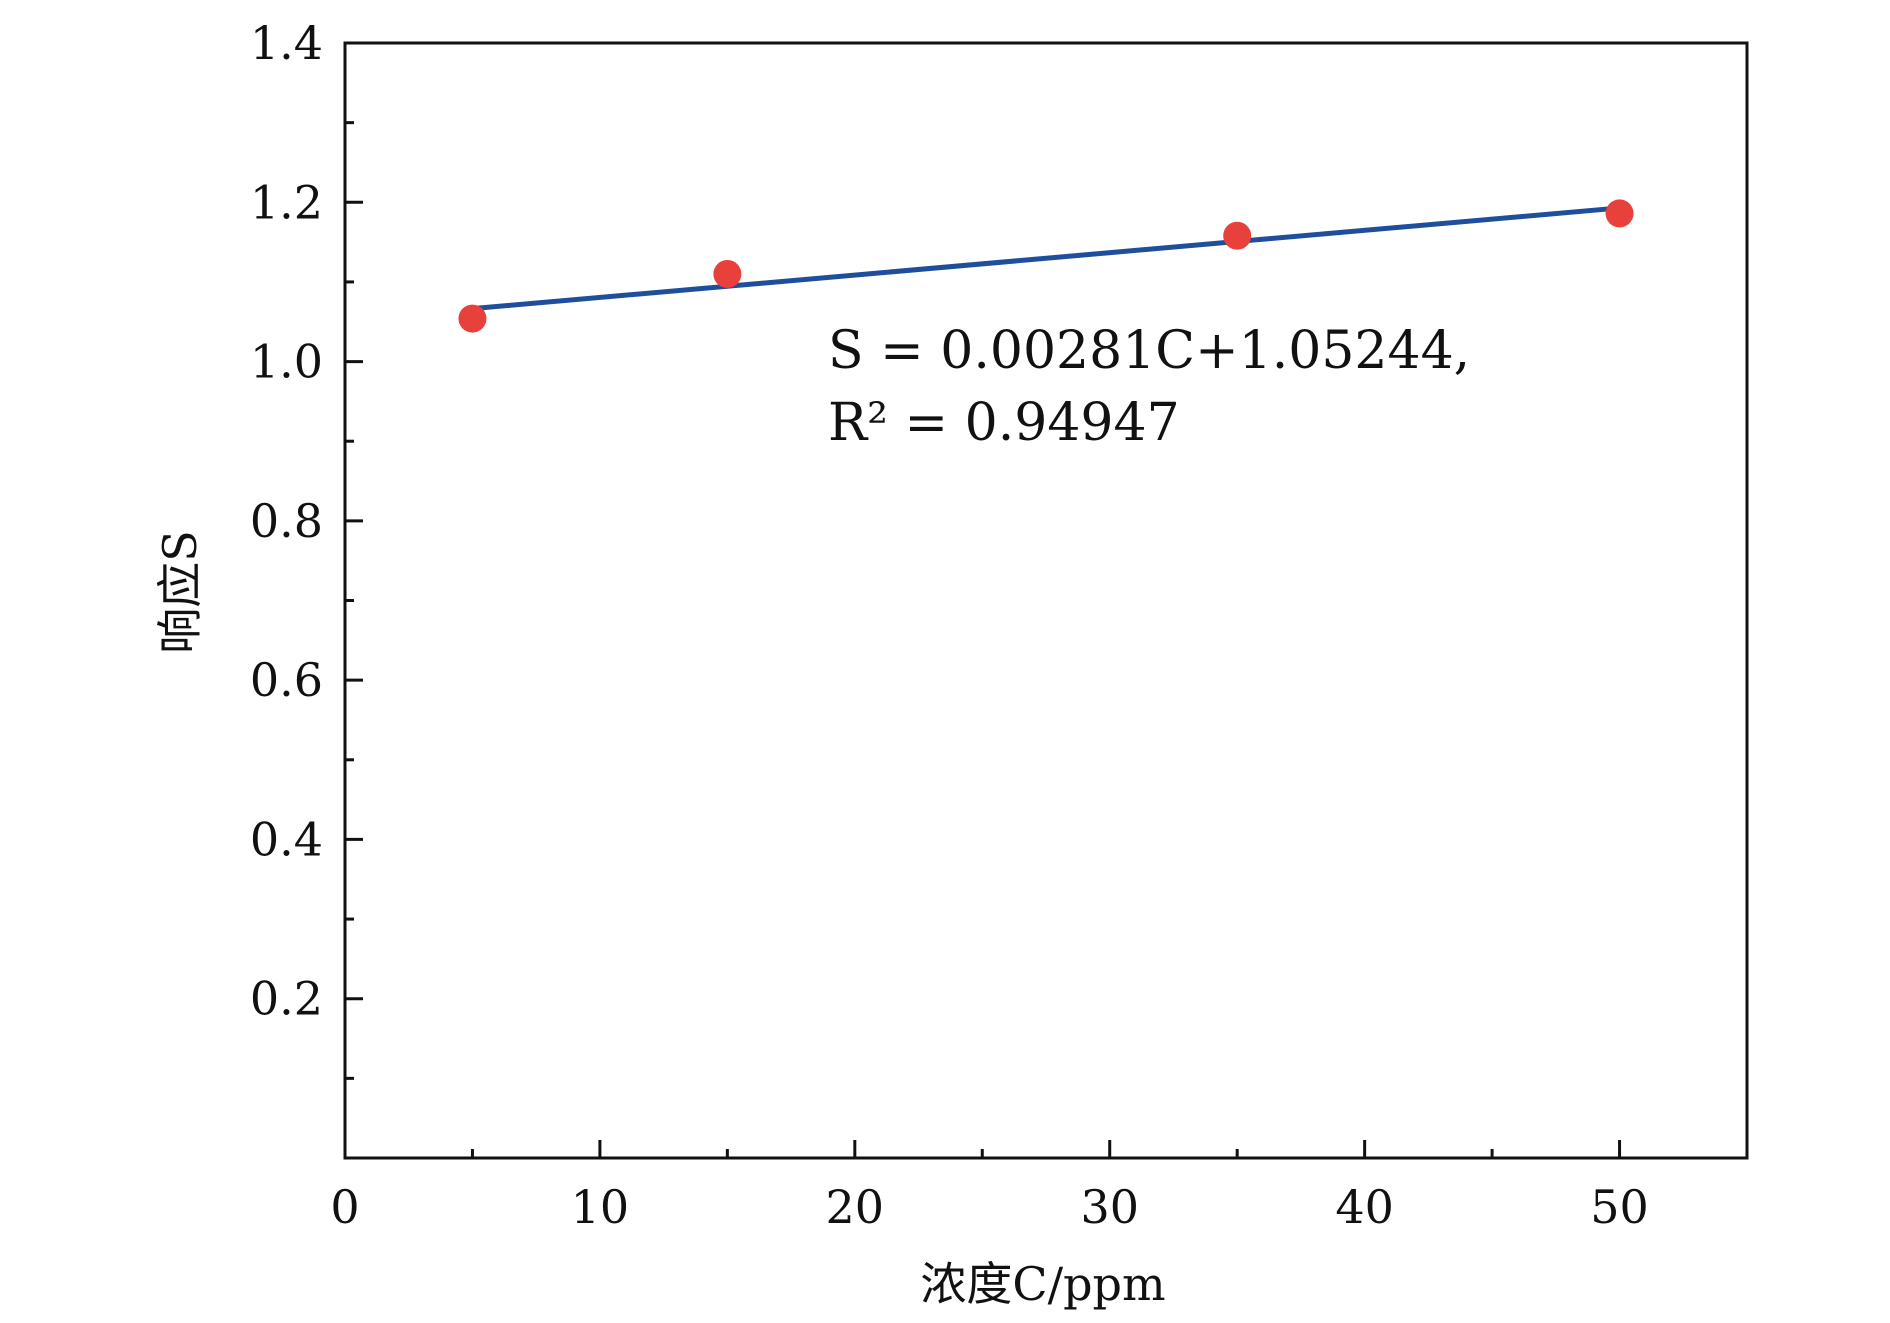  What do you see at coordinates (1364, 1207) in the screenshot?
I see `x-tick-label: 40` at bounding box center [1364, 1207].